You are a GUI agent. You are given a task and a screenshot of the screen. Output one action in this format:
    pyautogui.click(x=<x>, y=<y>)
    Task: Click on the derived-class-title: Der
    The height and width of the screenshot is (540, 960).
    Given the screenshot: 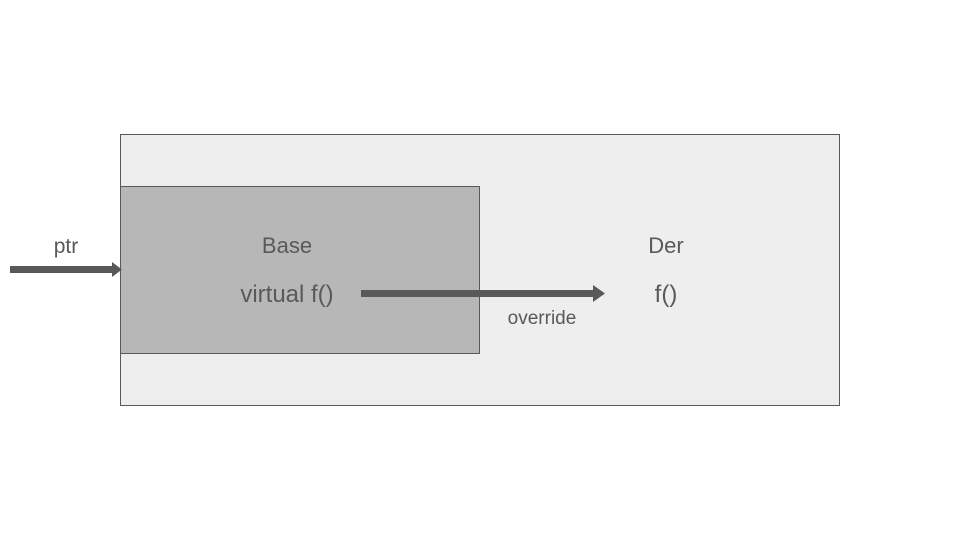 What is the action you would take?
    pyautogui.click(x=666, y=245)
    